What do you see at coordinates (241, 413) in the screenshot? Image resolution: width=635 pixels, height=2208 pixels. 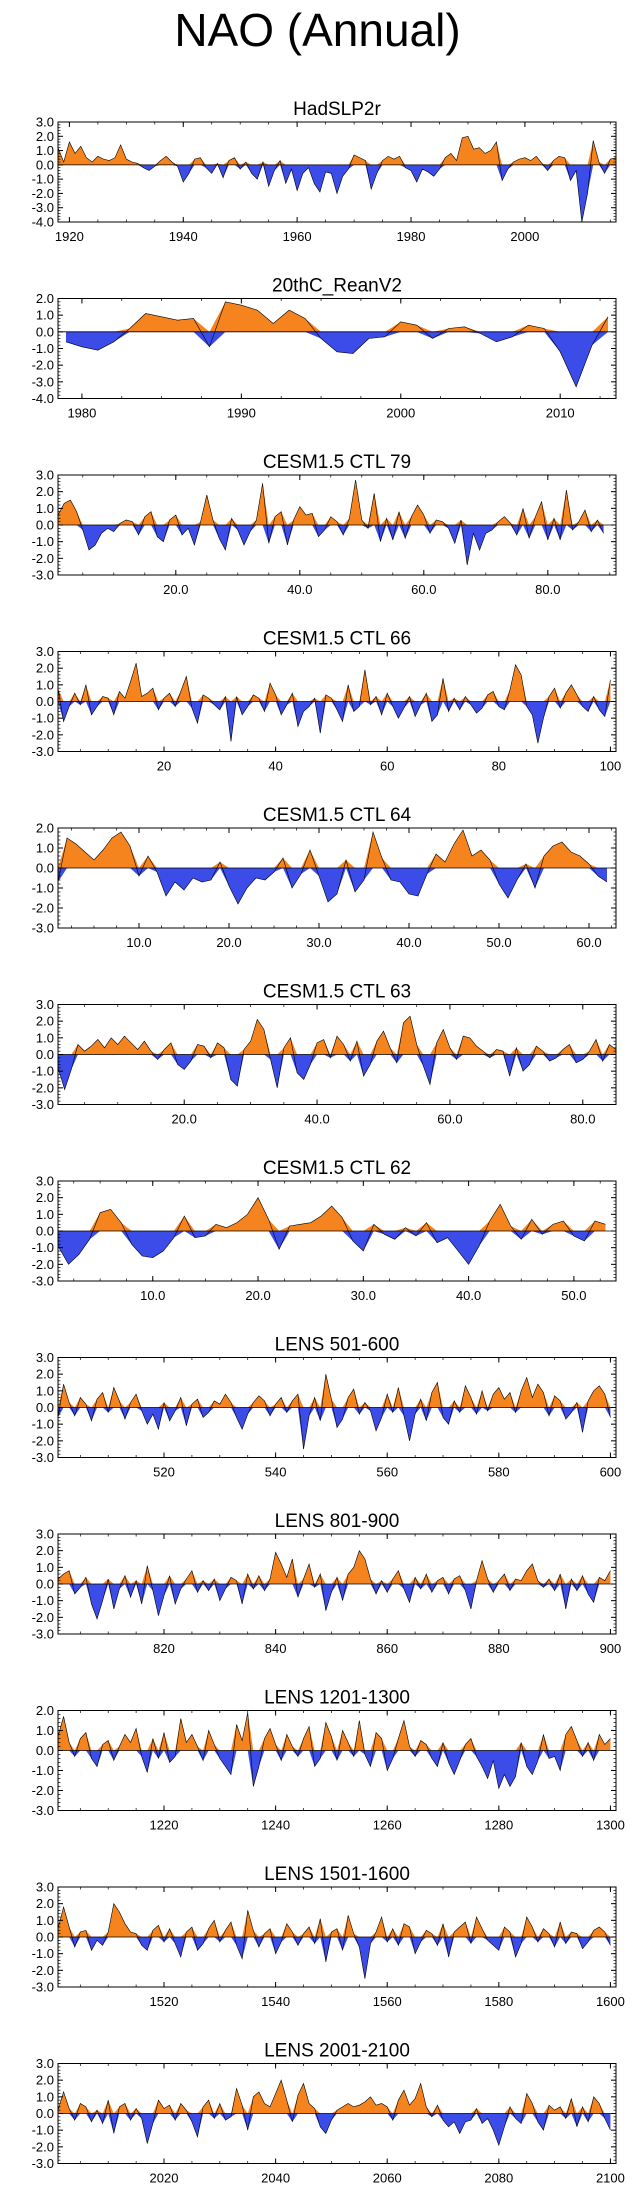 I see `x-tick-label: 1990` at bounding box center [241, 413].